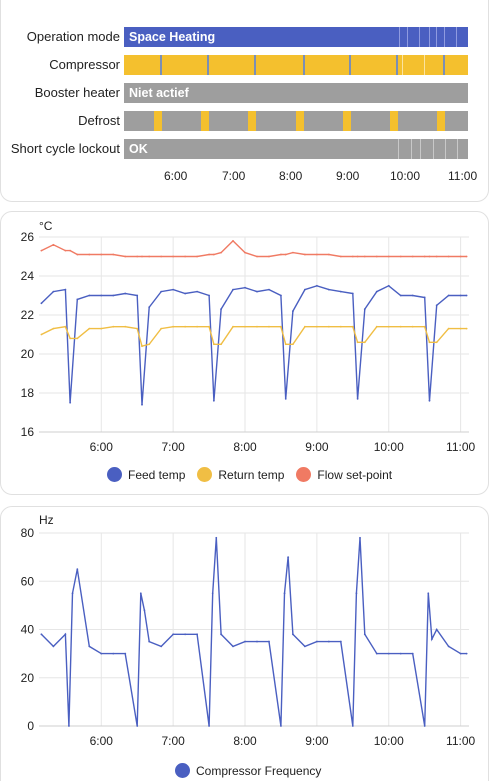 Image resolution: width=489 pixels, height=781 pixels. Describe the element at coordinates (28, 237) in the screenshot. I see `y-tick-label: 26` at that location.